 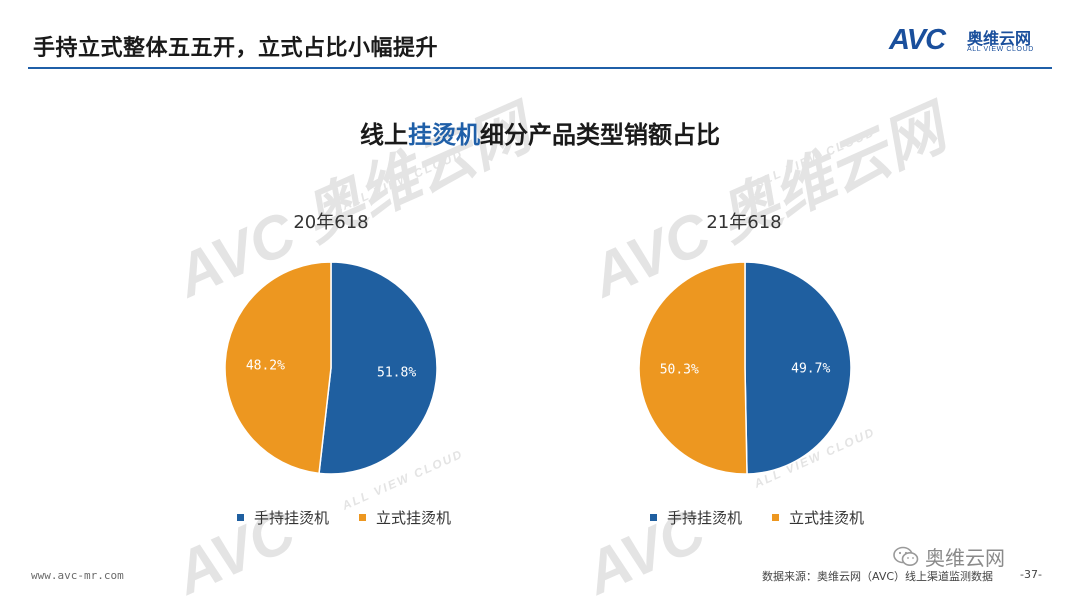 What do you see at coordinates (600, 135) in the screenshot?
I see `chart-title-suffix: 细分产品类型销额占比` at bounding box center [600, 135].